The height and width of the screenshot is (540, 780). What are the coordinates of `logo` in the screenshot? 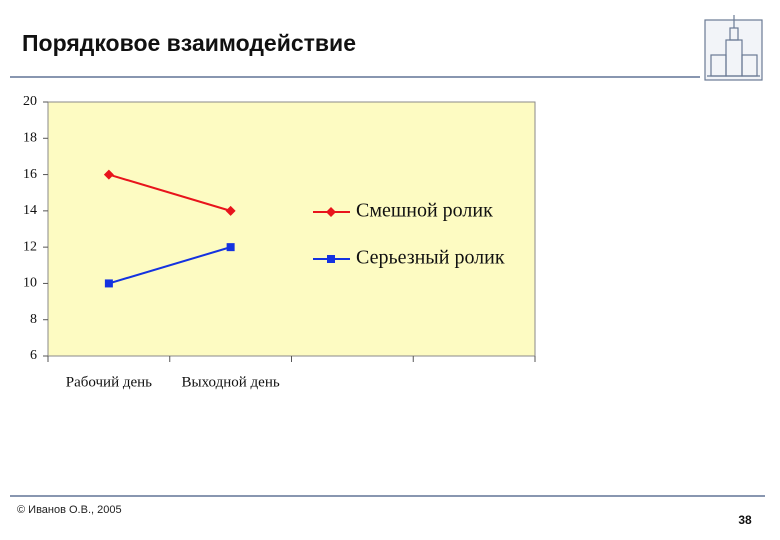 It's located at (733, 48).